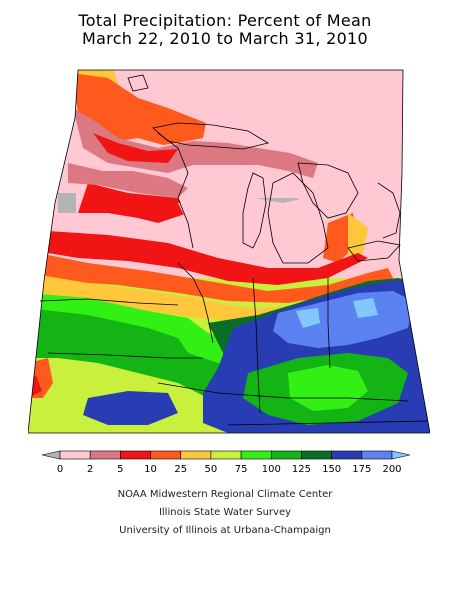  Describe the element at coordinates (328, 423) in the screenshot. I see `border-ky-tn` at that location.